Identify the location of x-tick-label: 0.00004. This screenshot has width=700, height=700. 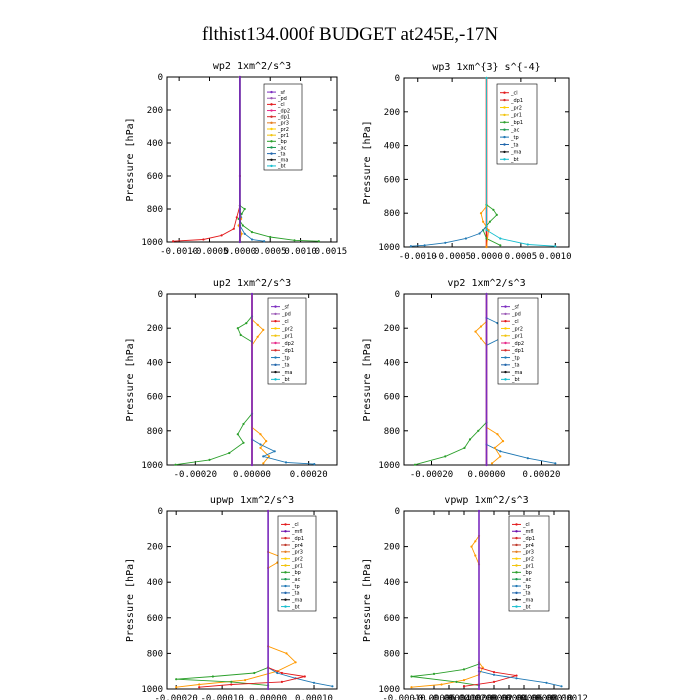
(509, 697).